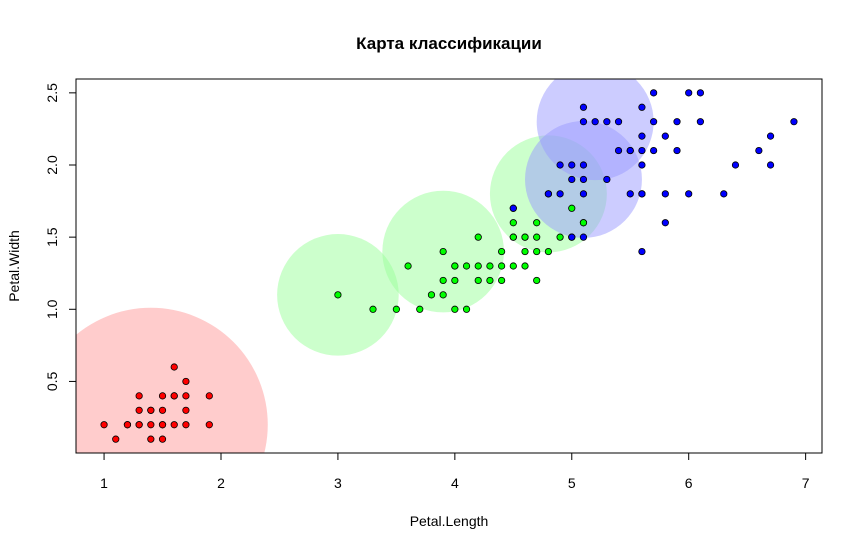 This screenshot has height=550, width=862. What do you see at coordinates (455, 483) in the screenshot?
I see `x-tick-label-3: 4` at bounding box center [455, 483].